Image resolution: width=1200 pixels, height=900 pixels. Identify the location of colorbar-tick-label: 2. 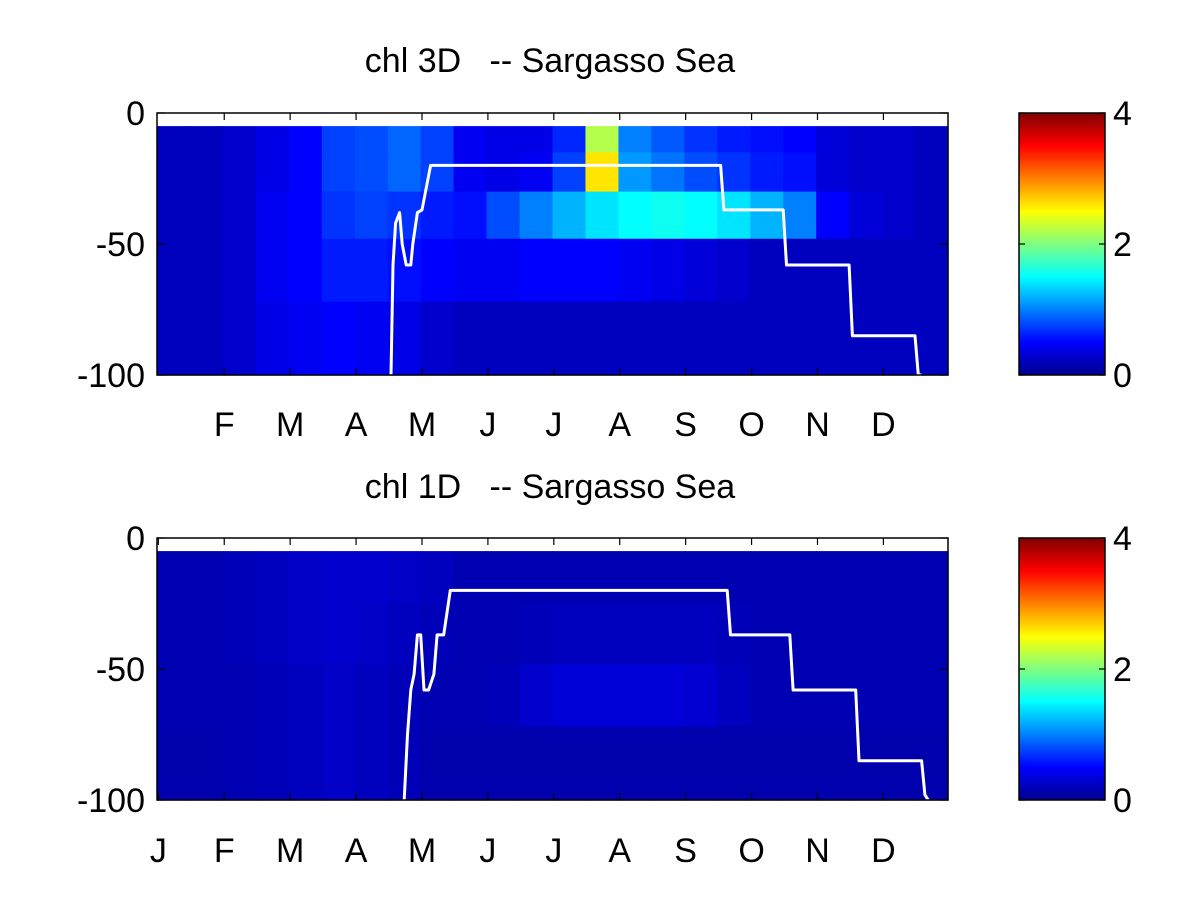
(1122, 670).